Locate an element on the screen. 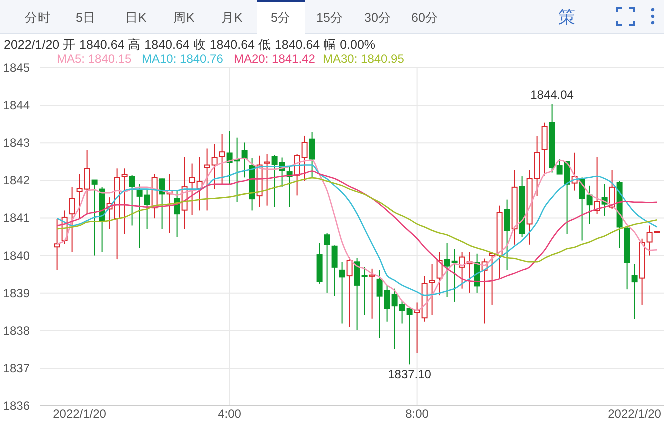  text: MA10: 1840.76 is located at coordinates (183, 59).